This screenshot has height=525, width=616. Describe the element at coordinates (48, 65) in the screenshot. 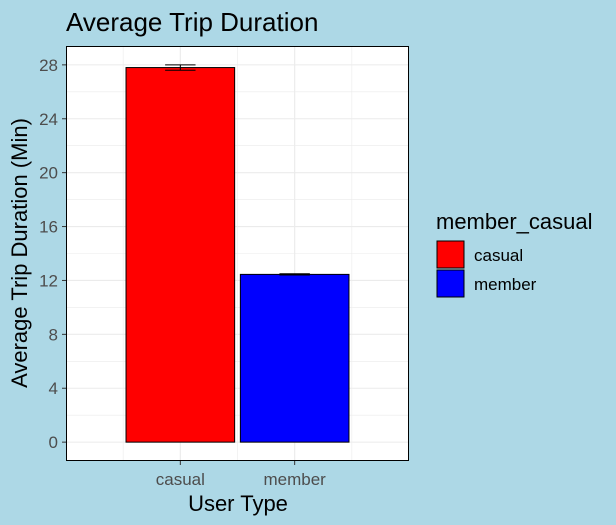

I see `y-tick-label: 28` at that location.